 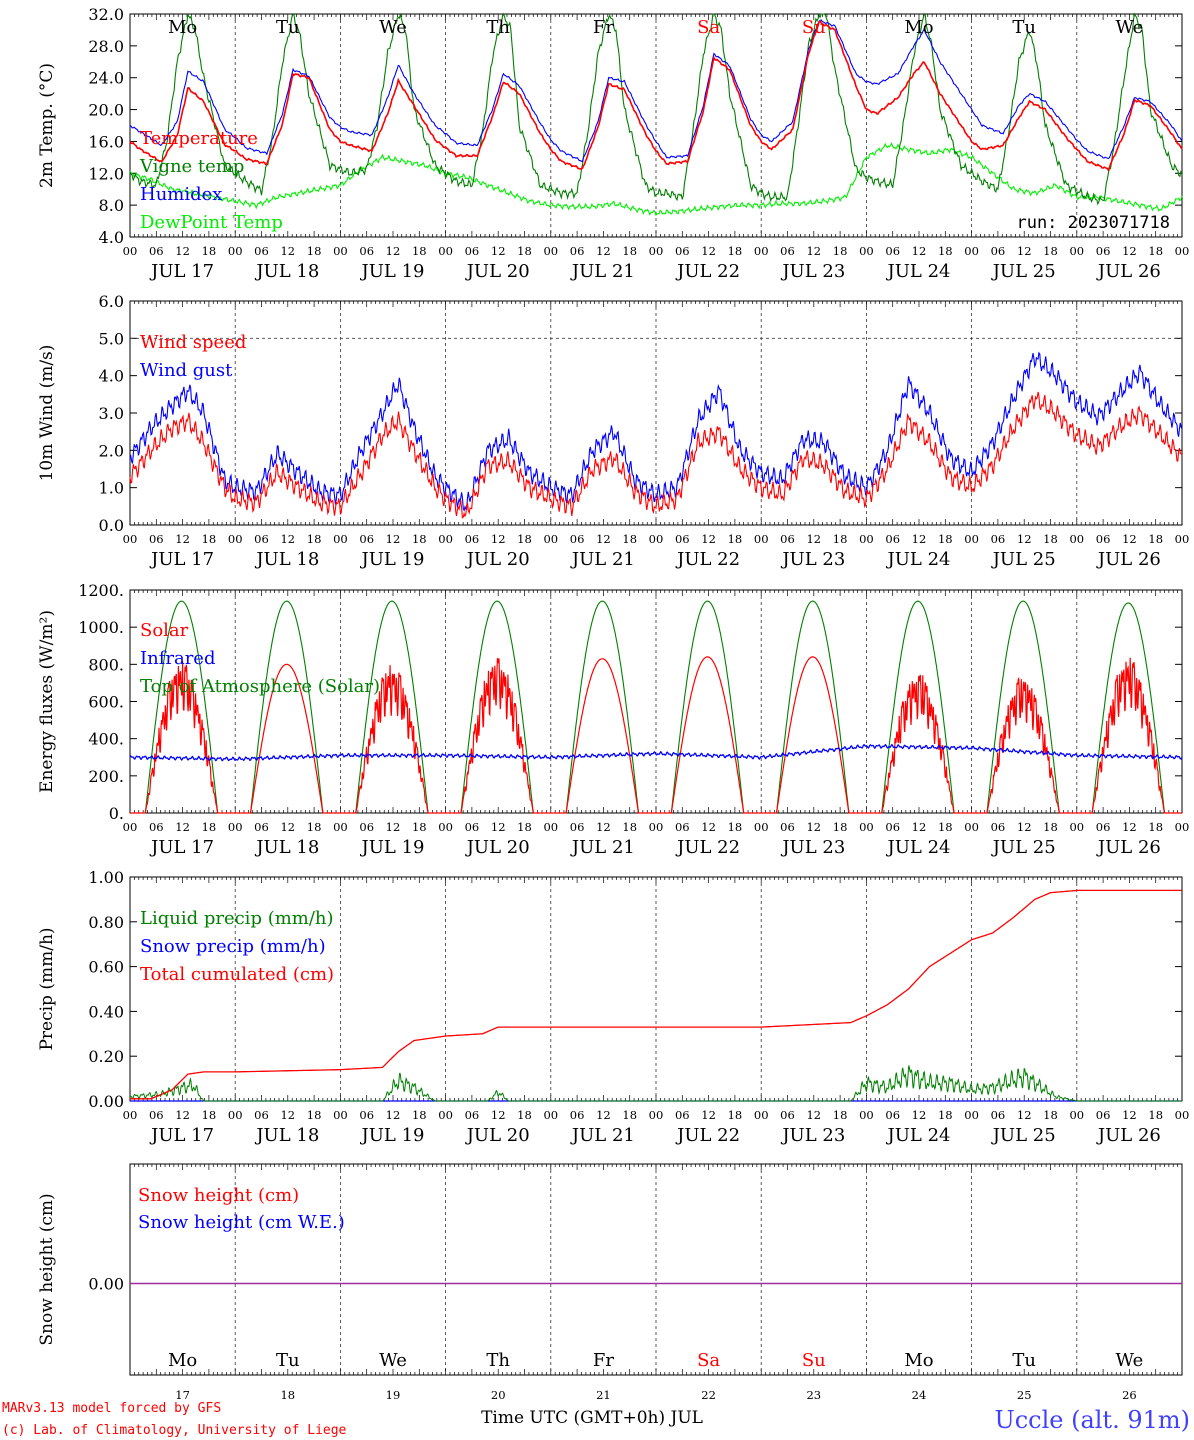 I want to click on date-label: JUL 20, so click(x=497, y=847).